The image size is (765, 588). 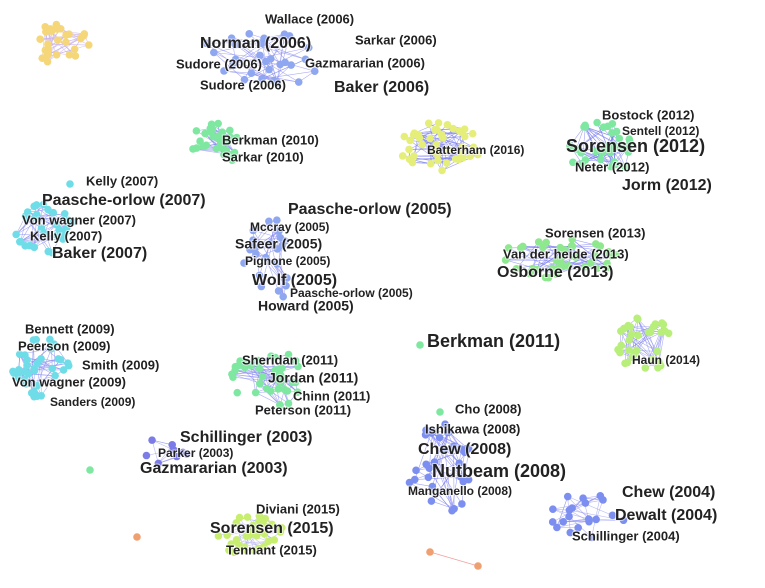 What do you see at coordinates (648, 114) in the screenshot?
I see `node-label: Bostock (2012)` at bounding box center [648, 114].